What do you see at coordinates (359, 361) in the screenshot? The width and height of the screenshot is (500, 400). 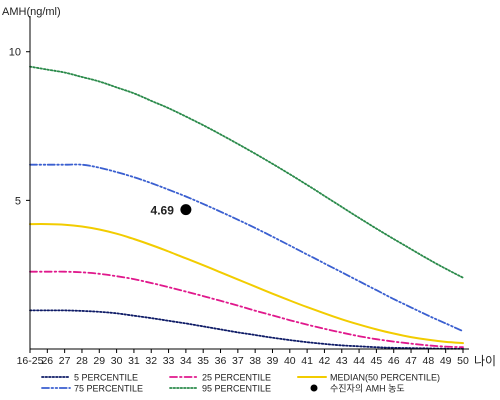 I see `x-tick-label: 44` at bounding box center [359, 361].